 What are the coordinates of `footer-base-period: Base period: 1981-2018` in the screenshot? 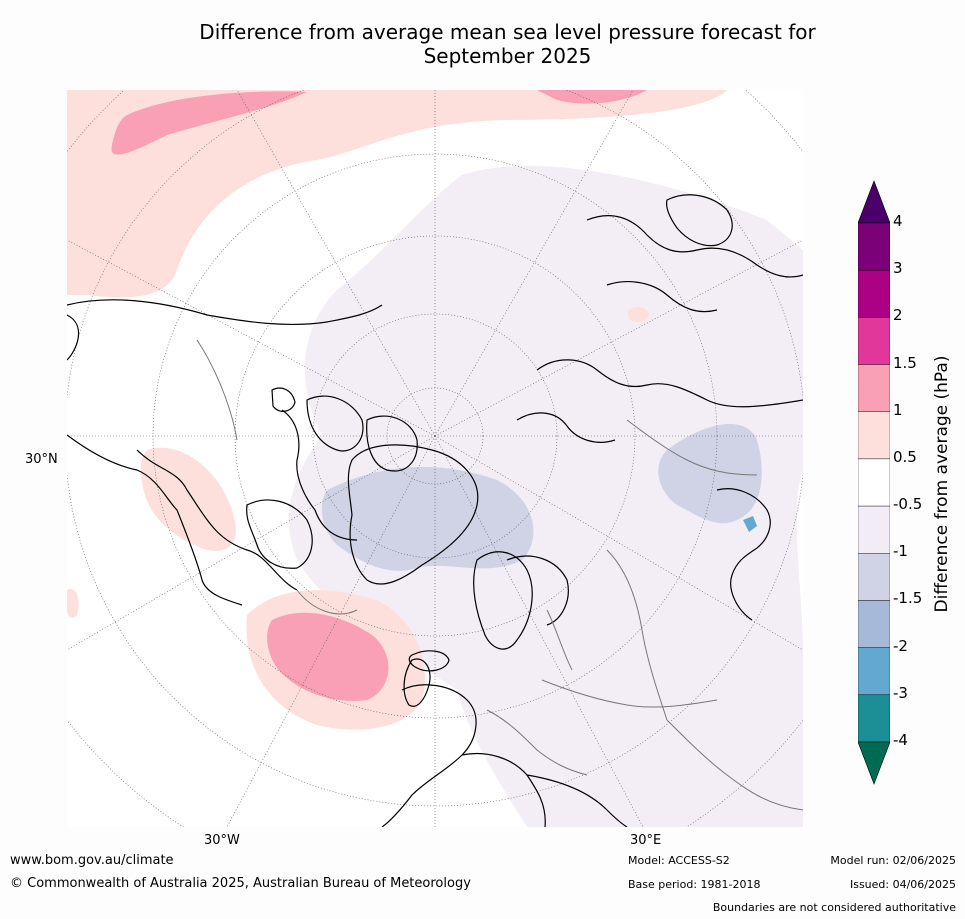 It's located at (694, 884).